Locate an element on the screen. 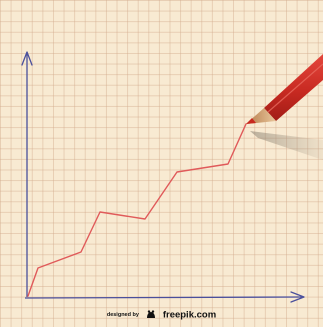 This screenshot has height=327, width=323. pencil-shadow is located at coordinates (286, 145).